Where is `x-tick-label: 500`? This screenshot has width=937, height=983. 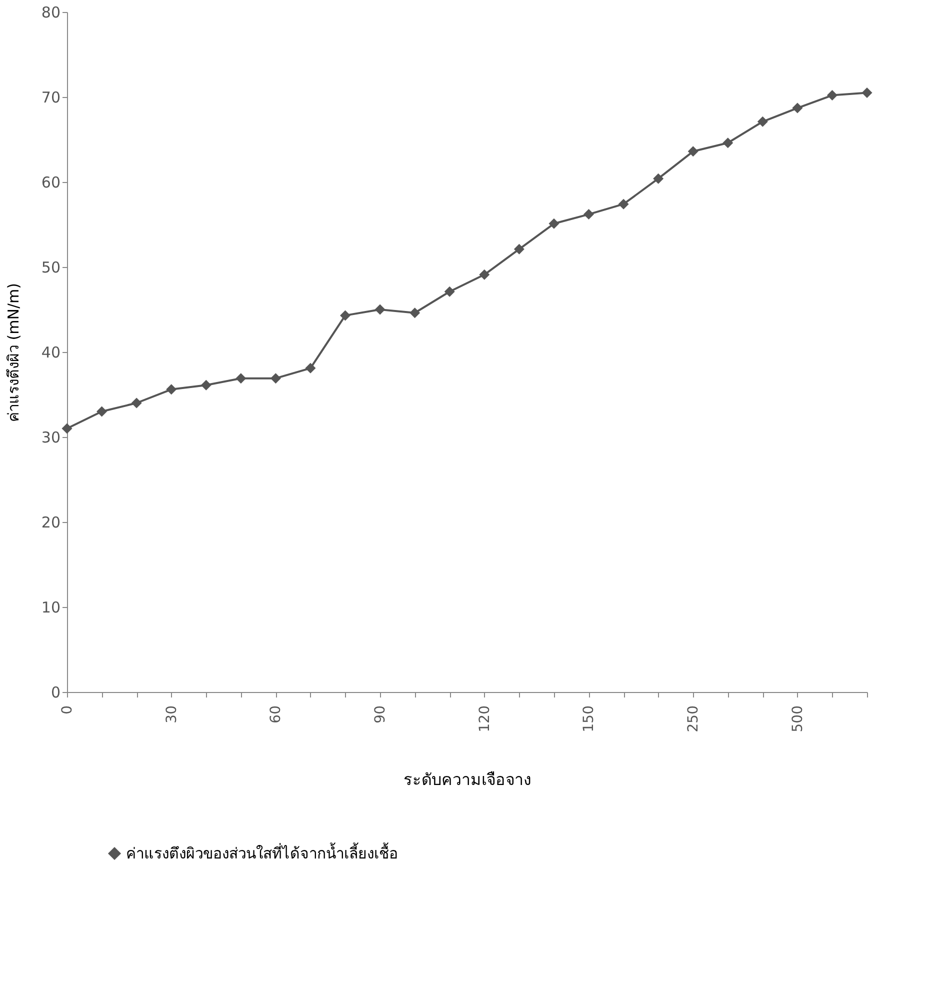 x-tick-label: 500 is located at coordinates (798, 719).